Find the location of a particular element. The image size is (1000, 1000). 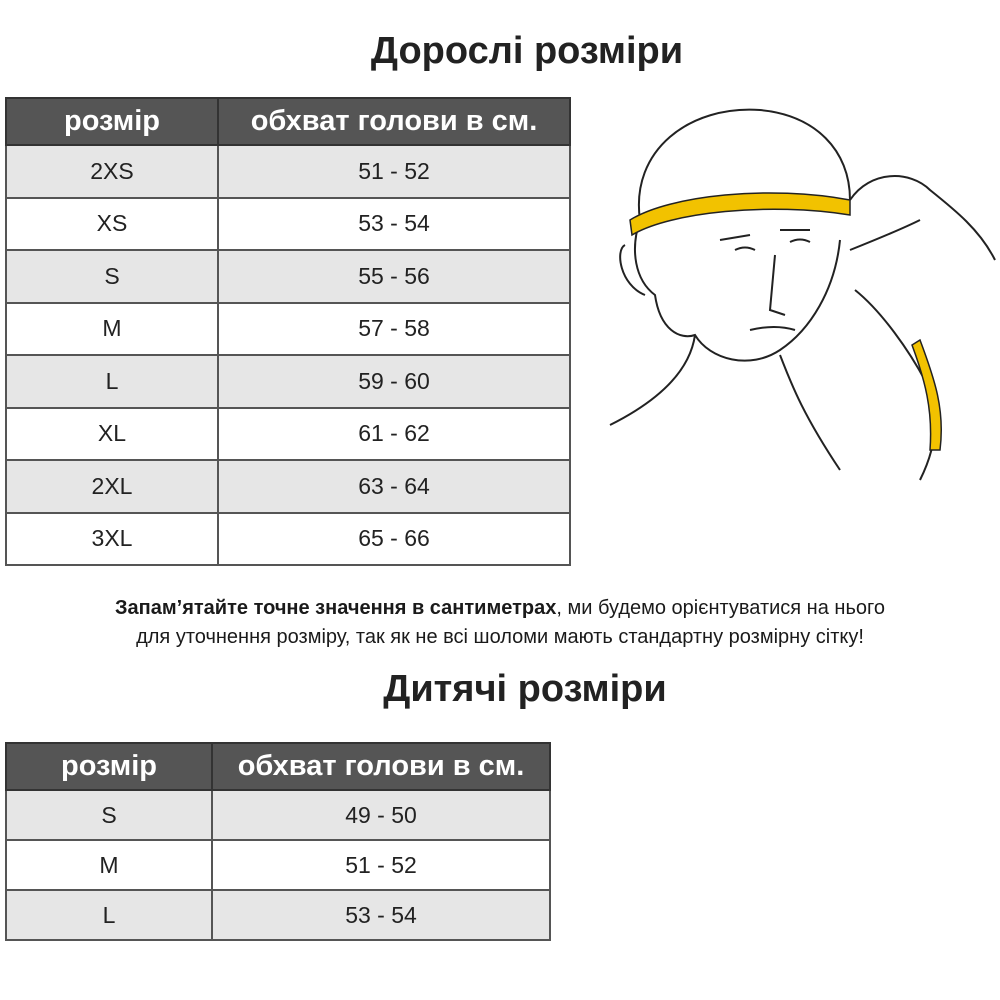

circumference-cell: 55 - 56 is located at coordinates (394, 276).